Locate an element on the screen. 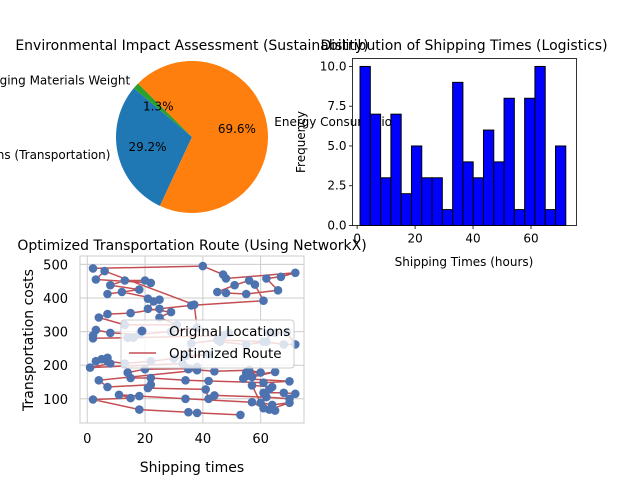 This screenshot has width=640, height=480. histogram-x-tick-label: 20 is located at coordinates (414, 239).